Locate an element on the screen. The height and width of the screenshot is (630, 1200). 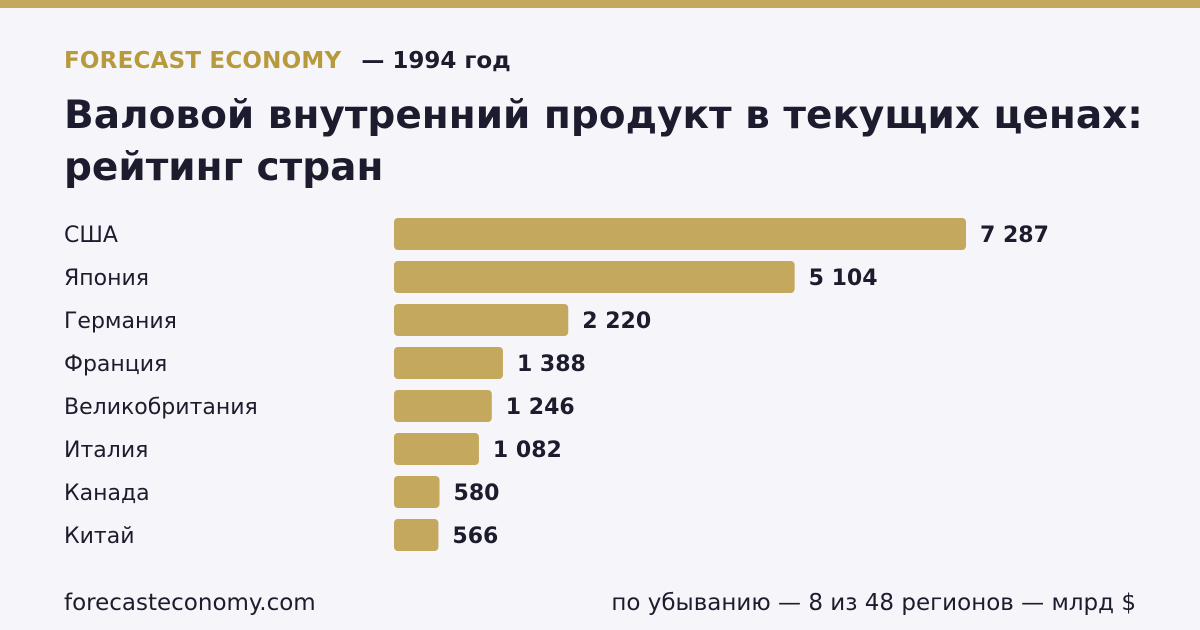
value-label: 1 082 is located at coordinates (527, 450).